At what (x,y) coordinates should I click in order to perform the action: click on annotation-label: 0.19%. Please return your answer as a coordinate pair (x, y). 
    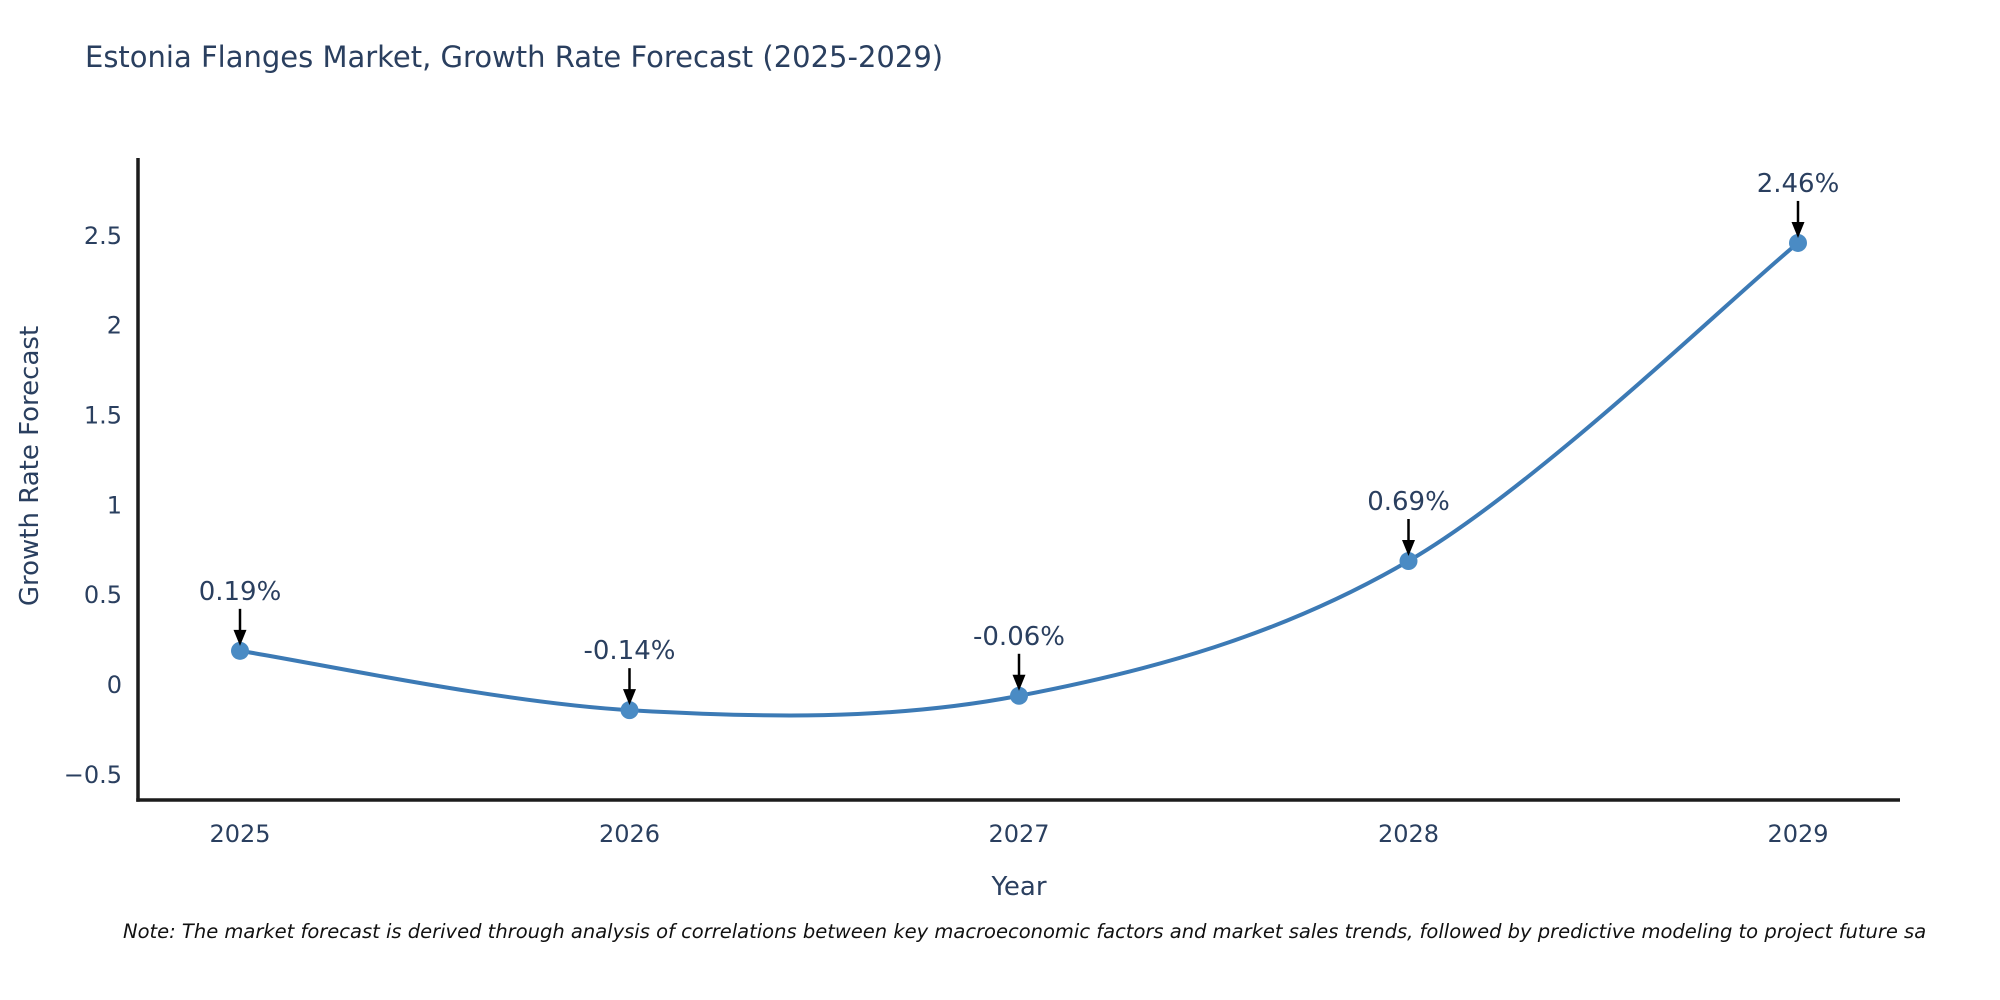
    Looking at the image, I should click on (240, 592).